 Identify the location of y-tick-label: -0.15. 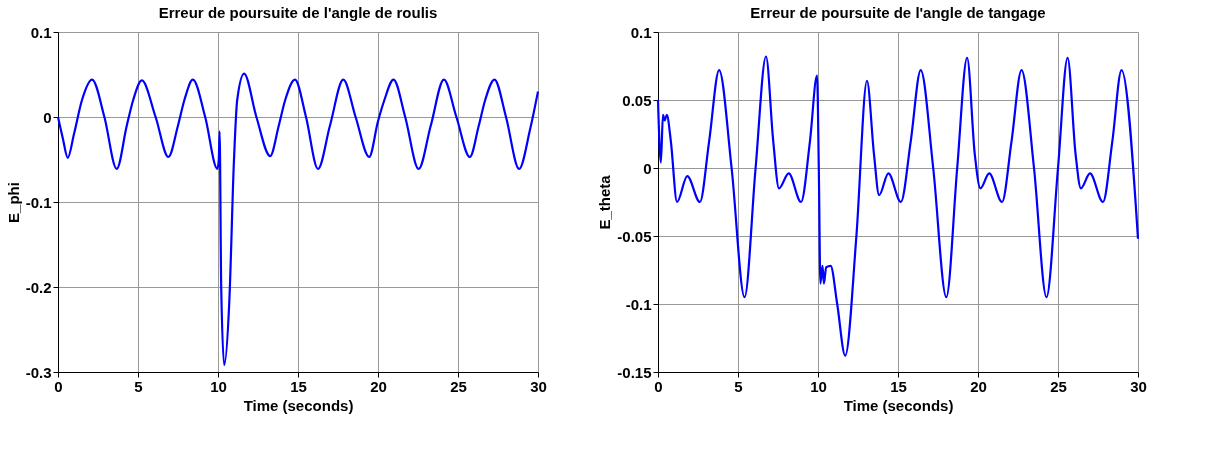
(634, 372).